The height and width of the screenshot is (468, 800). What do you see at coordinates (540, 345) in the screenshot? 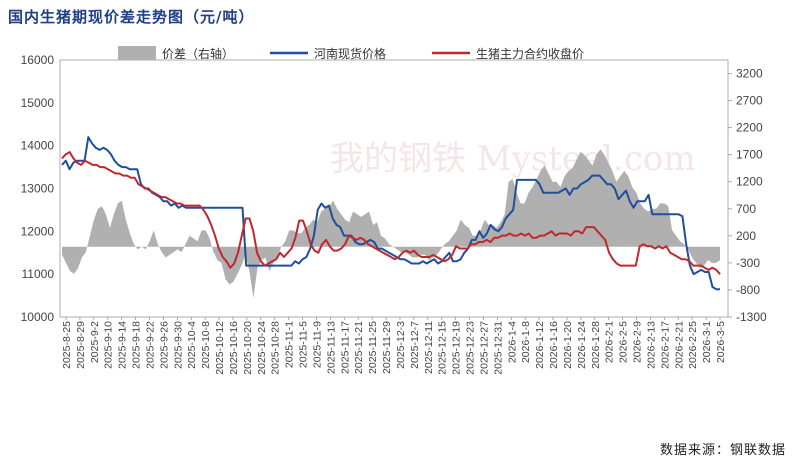
I see `x-tick-label: 2026-1-12` at bounding box center [540, 345].